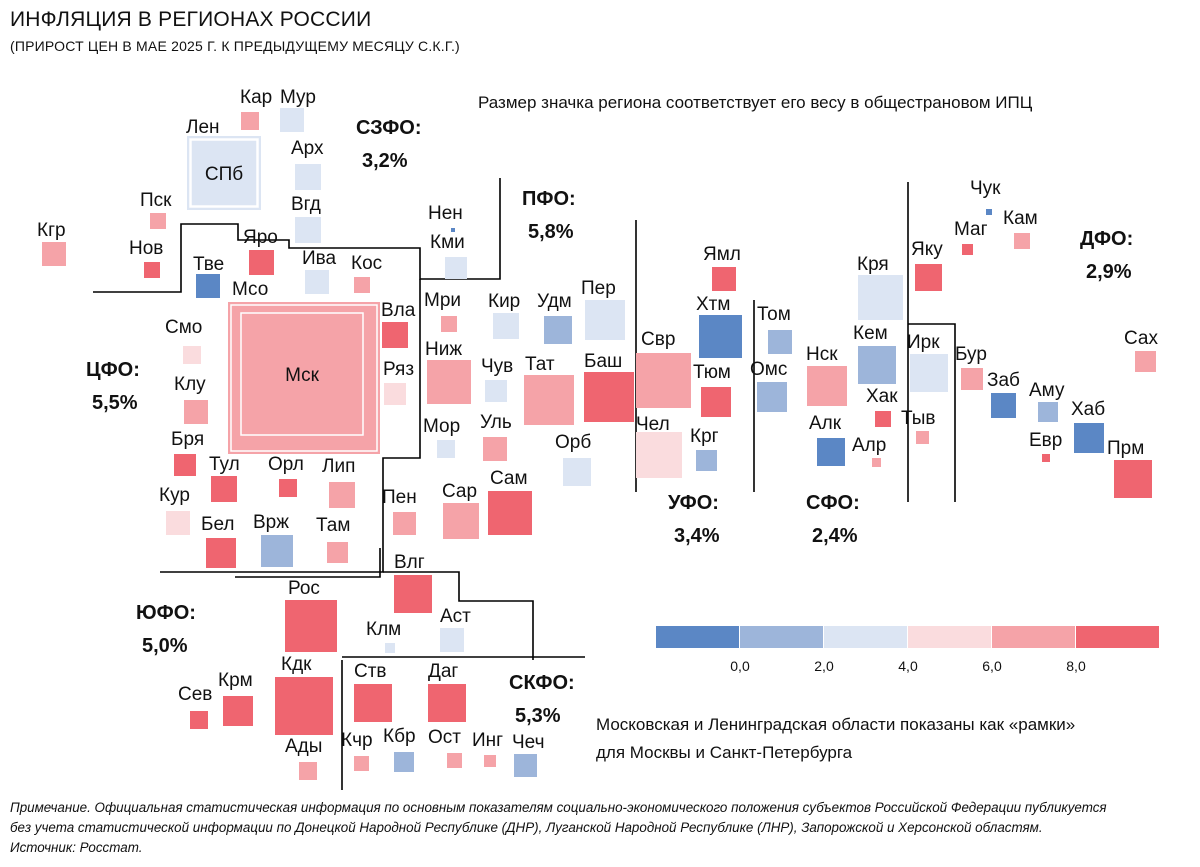 The image size is (1200, 867). What do you see at coordinates (1045, 440) in the screenshot?
I see `region-label-евр: Евр` at bounding box center [1045, 440].